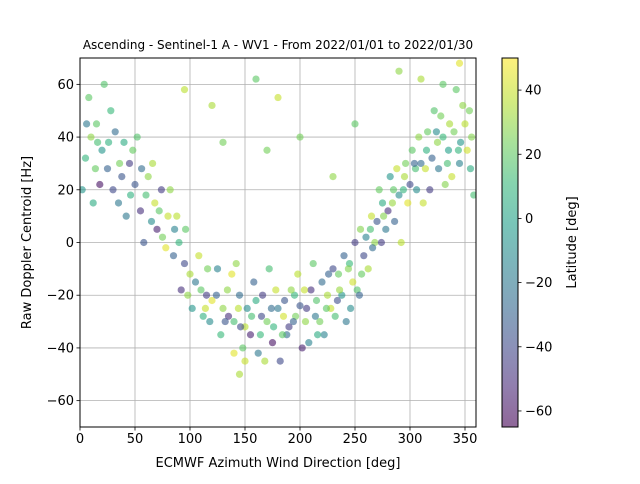  I want to click on colorbar-tick-label: −60, so click(538, 411).